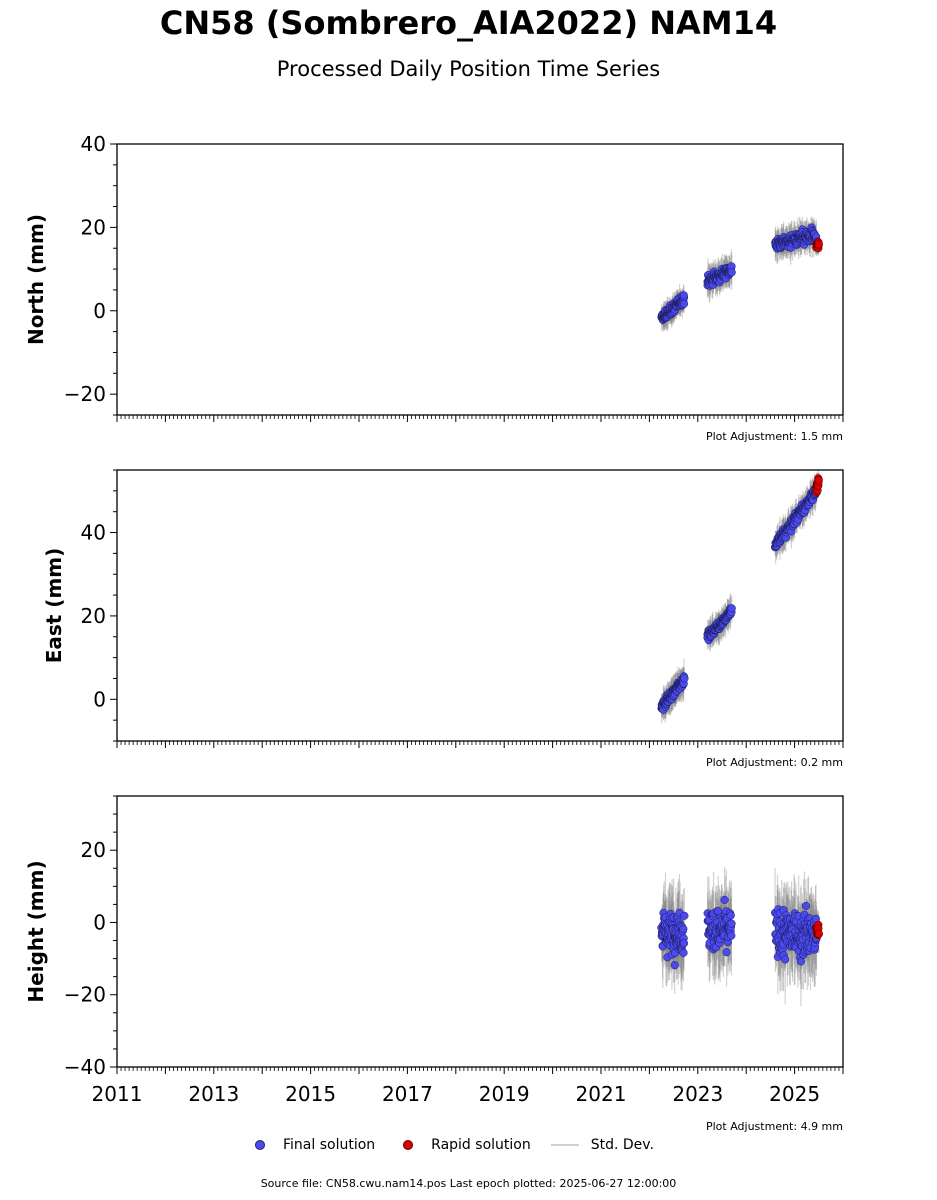 The width and height of the screenshot is (937, 1200). I want to click on plot-adjustment-note: Plot Adjustment: 4.9 mm, so click(774, 1126).